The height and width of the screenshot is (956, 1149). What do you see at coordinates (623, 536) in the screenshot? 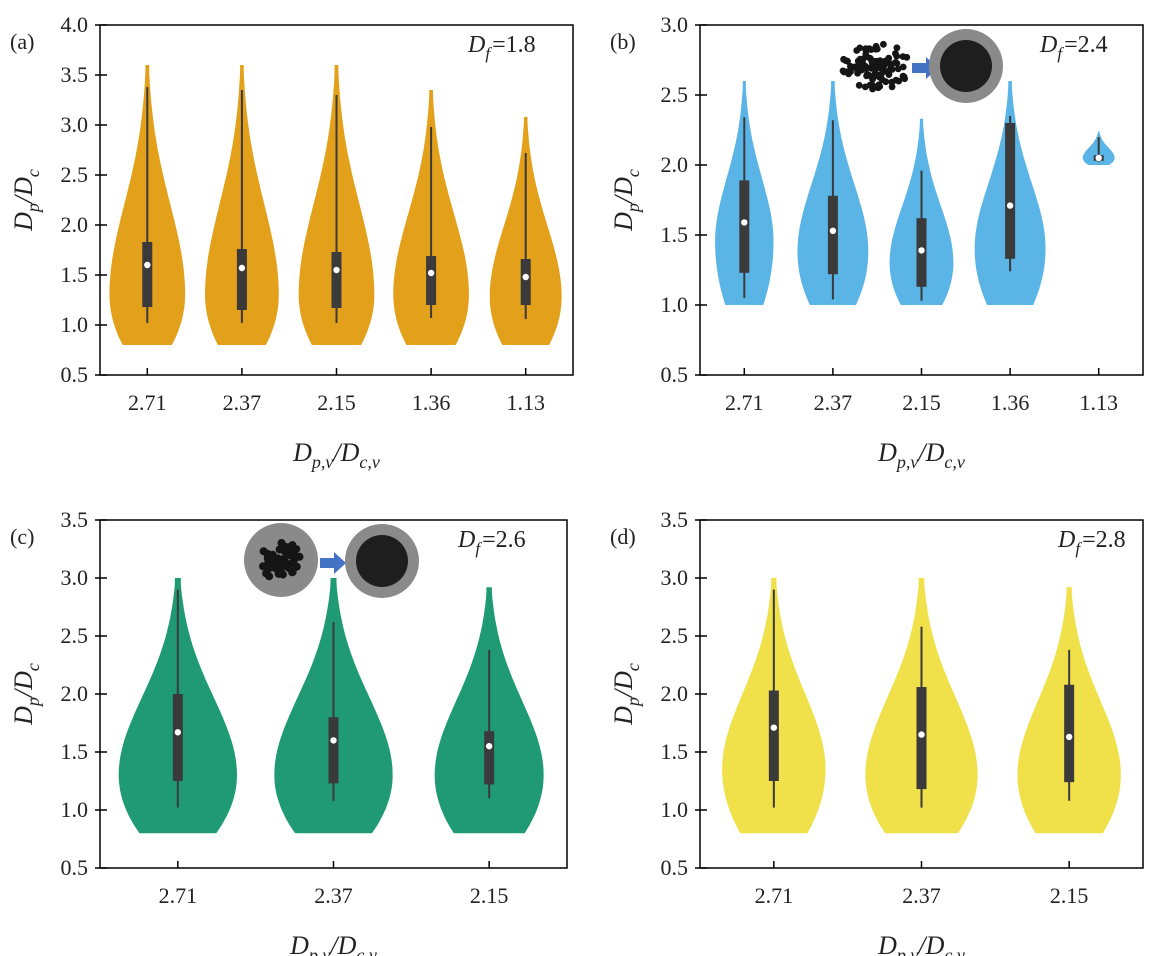
I see `panel-label: (d)` at bounding box center [623, 536].